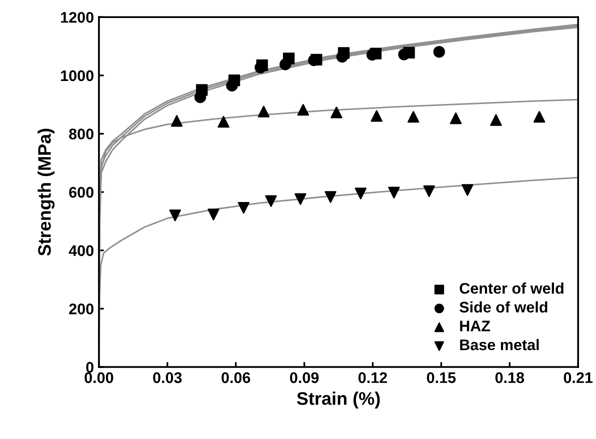  What do you see at coordinates (90, 367) in the screenshot?
I see `y-tick-label: 0` at bounding box center [90, 367].